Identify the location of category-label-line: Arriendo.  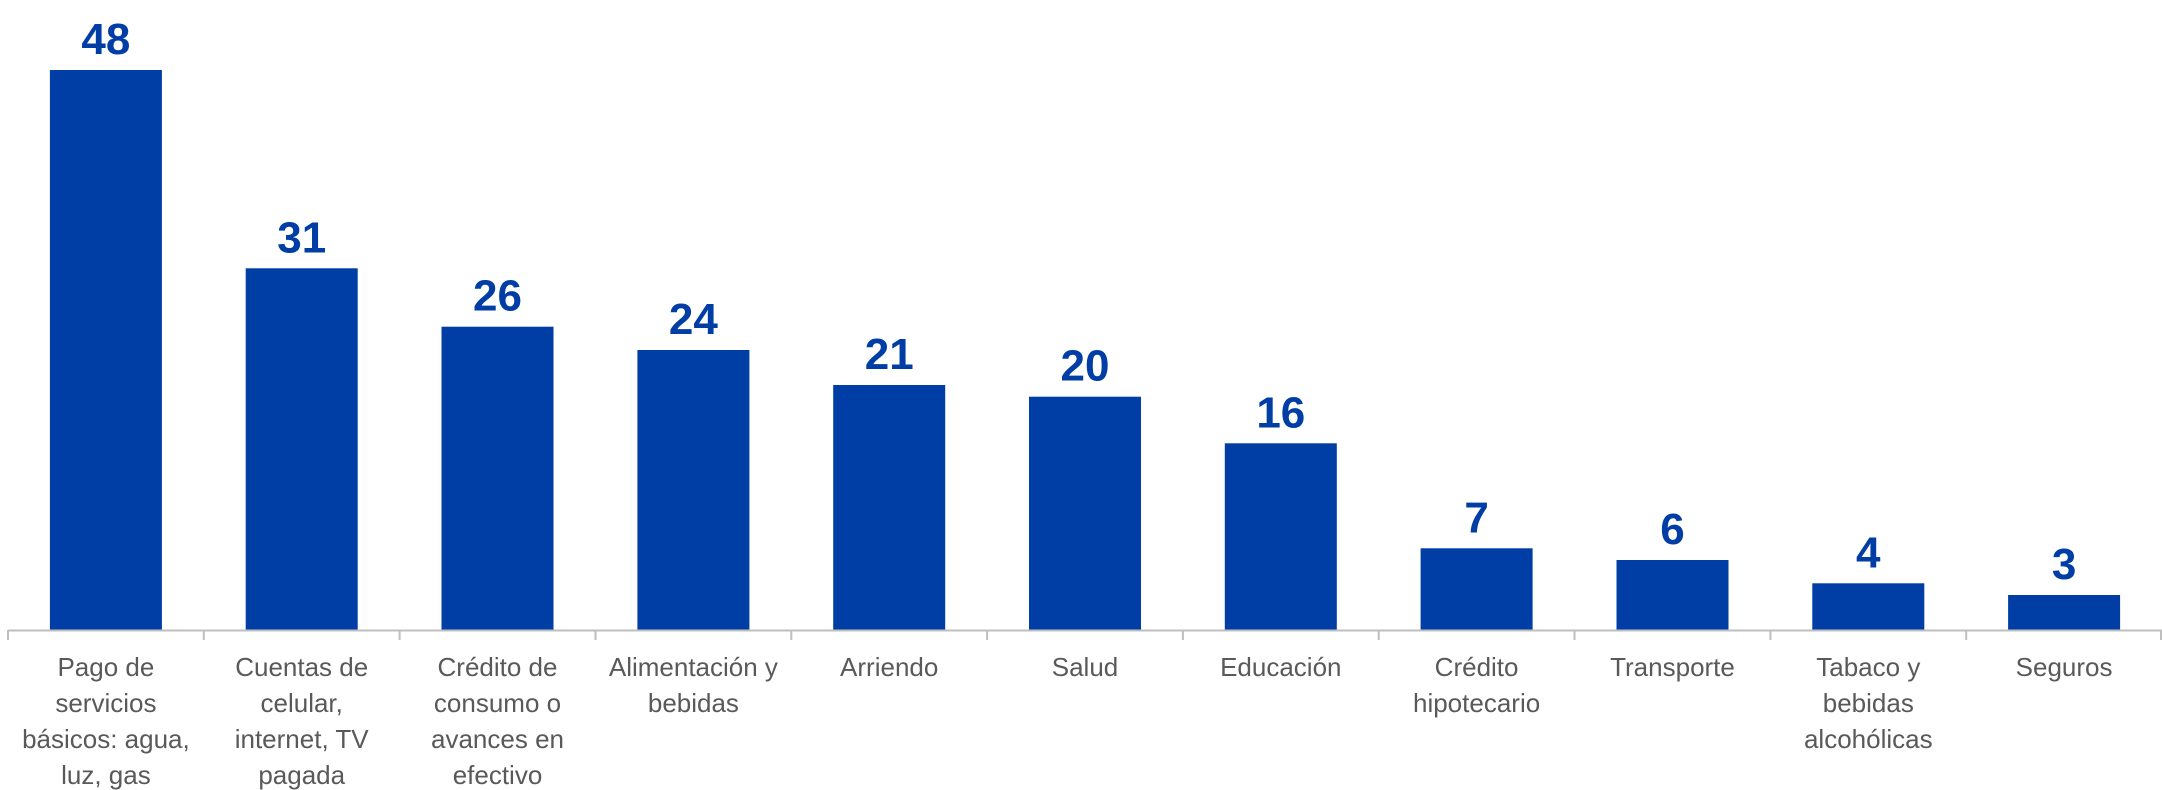
(889, 667).